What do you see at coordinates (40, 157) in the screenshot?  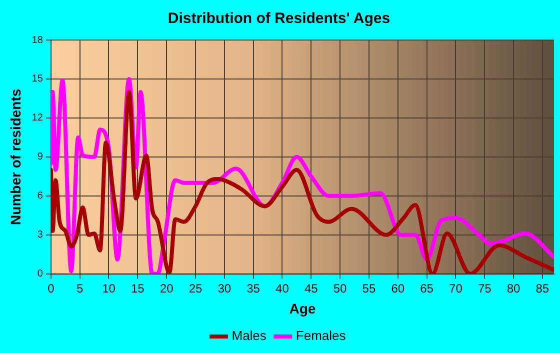 I see `y-tick-label: 9` at bounding box center [40, 157].